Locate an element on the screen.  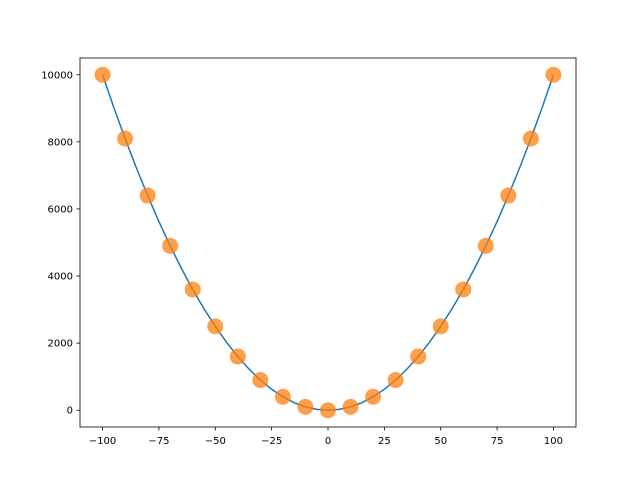
y-tick-label: 10000 is located at coordinates (57, 75).